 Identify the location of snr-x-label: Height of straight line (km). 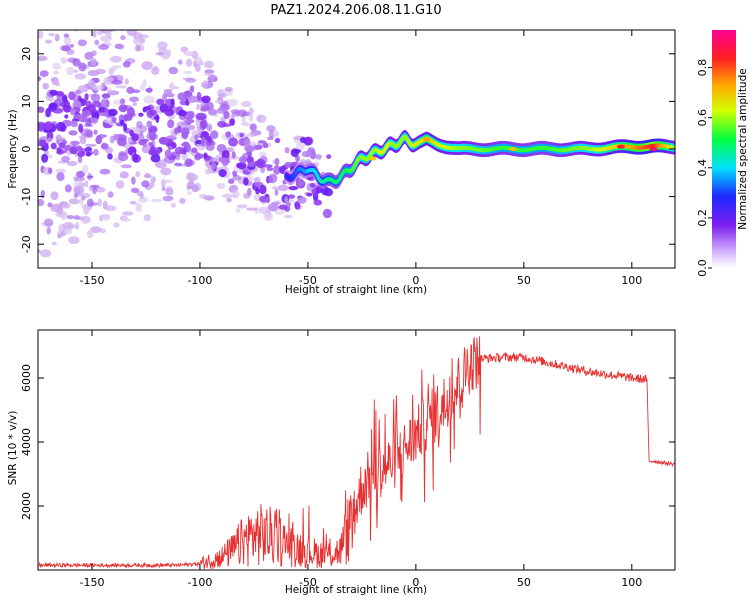
(356, 590).